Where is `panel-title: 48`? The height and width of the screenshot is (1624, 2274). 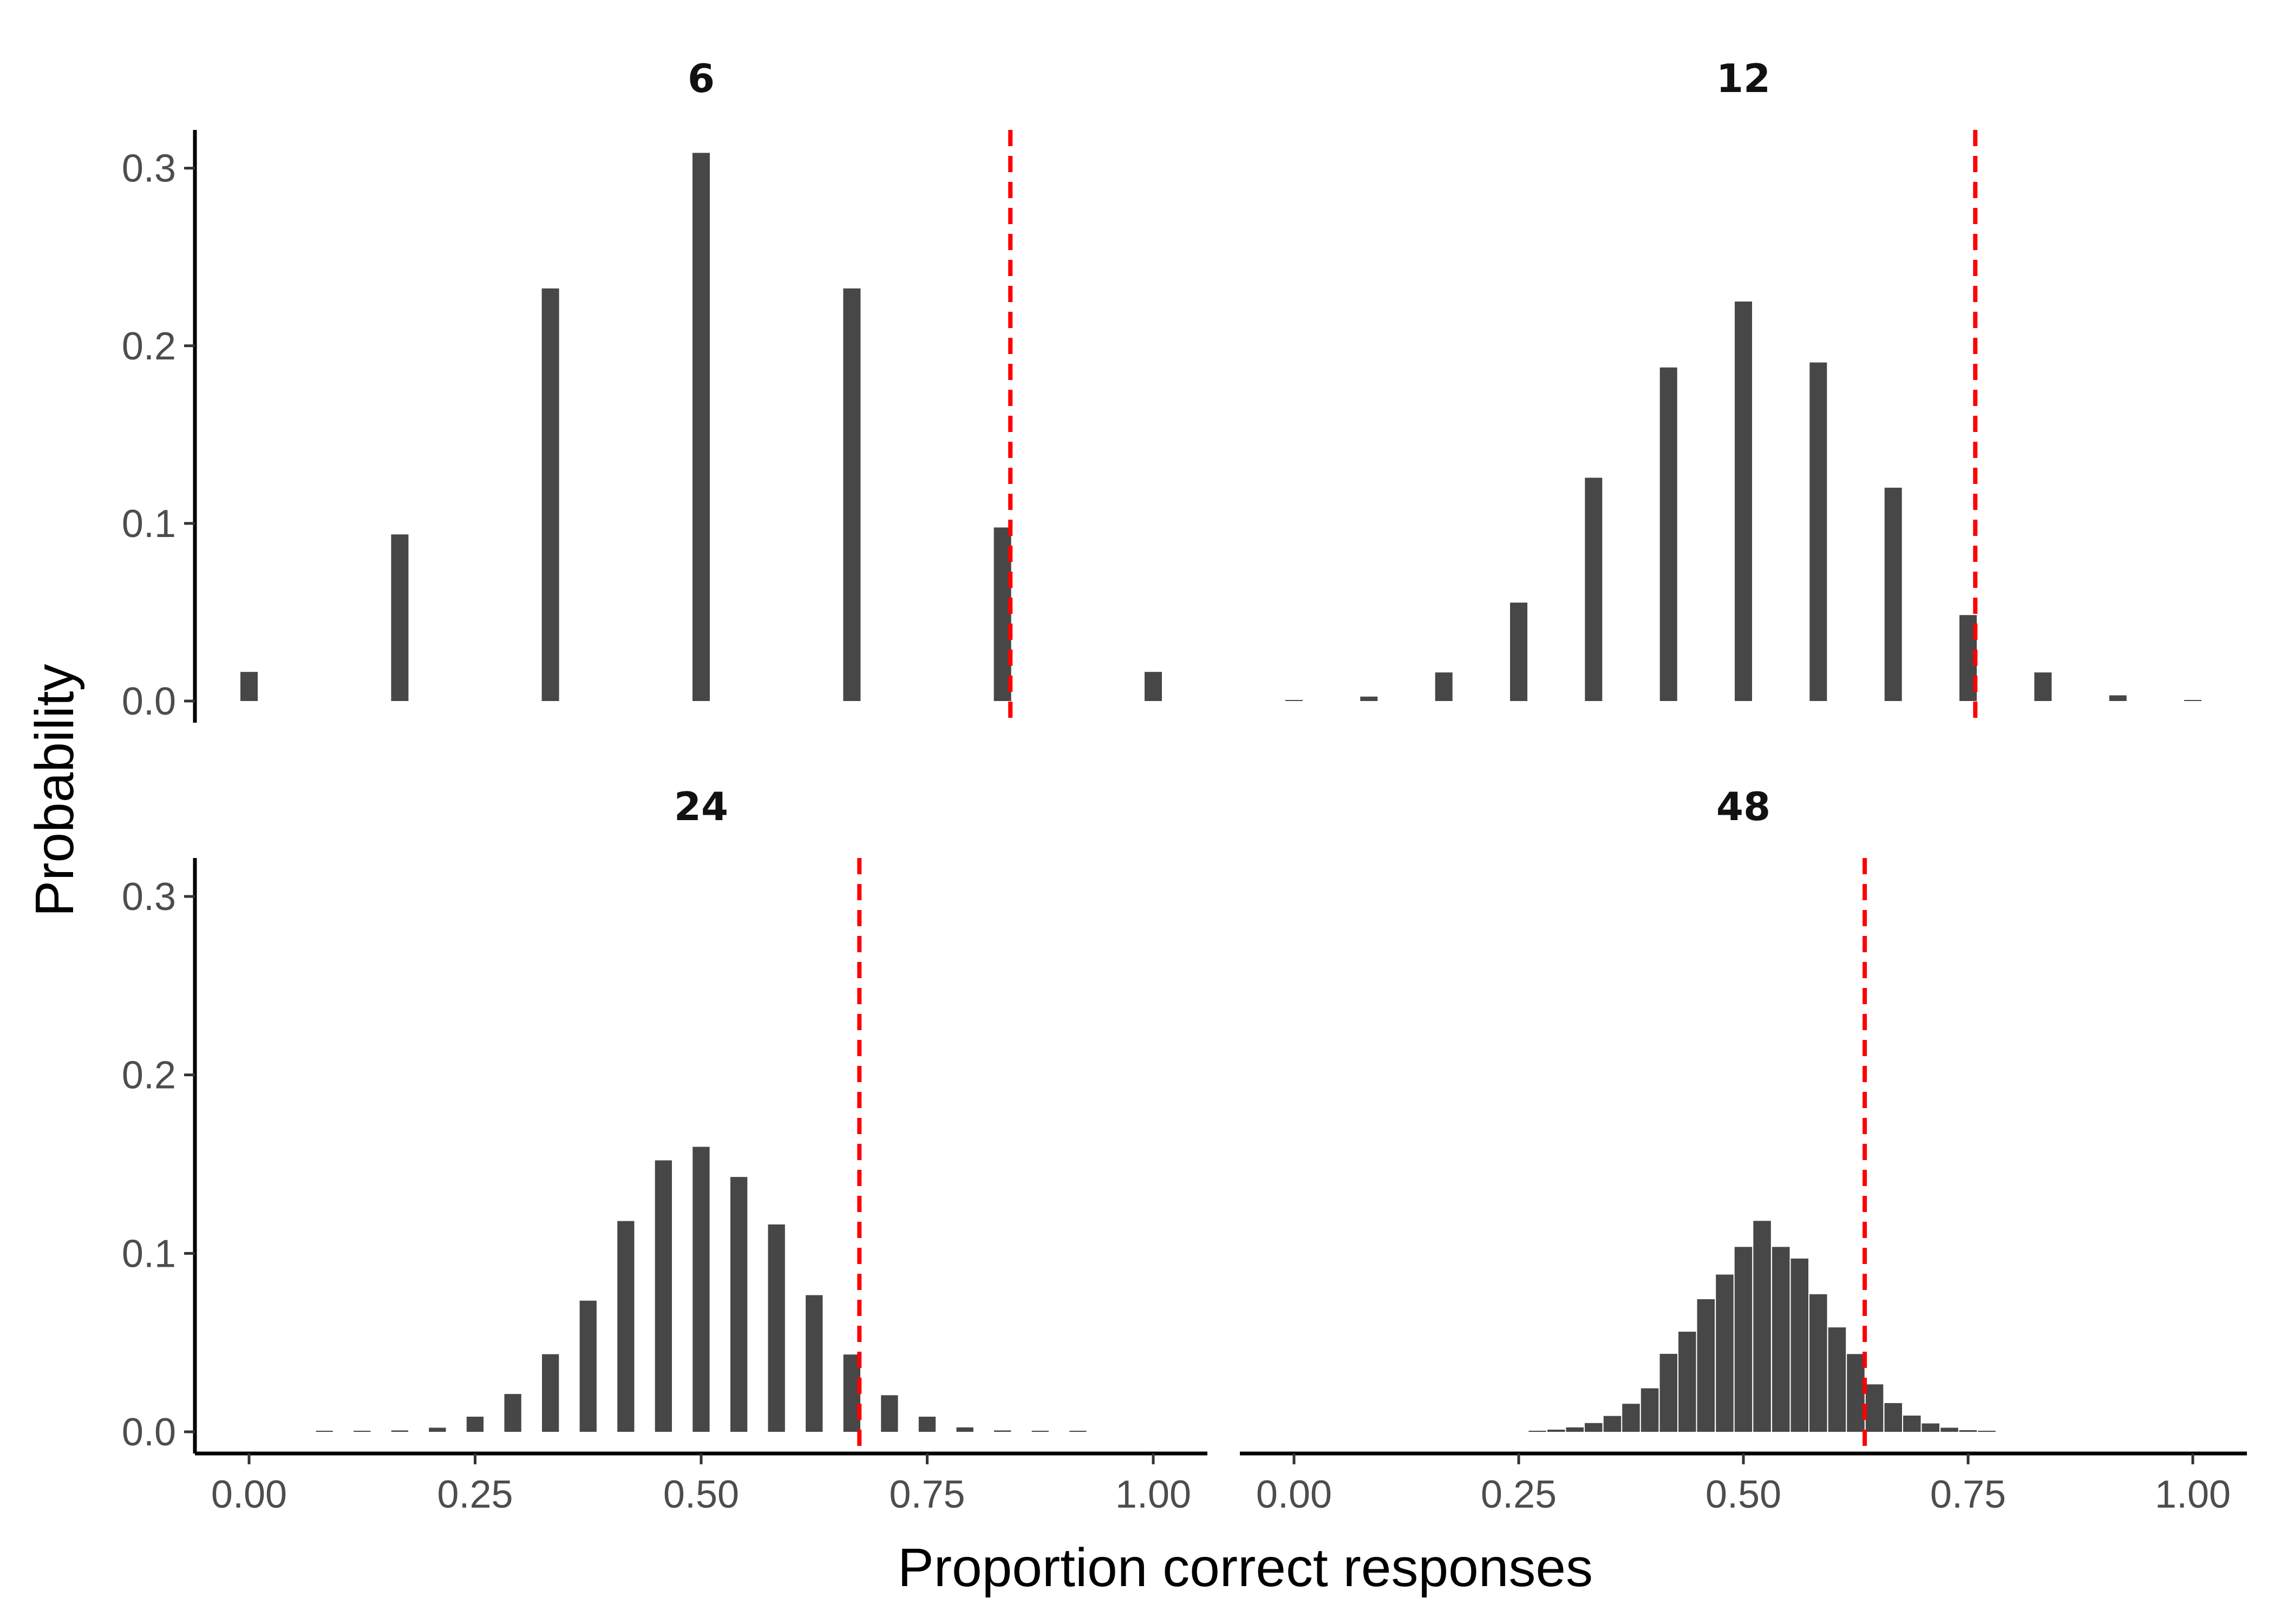 panel-title: 48 is located at coordinates (1743, 807).